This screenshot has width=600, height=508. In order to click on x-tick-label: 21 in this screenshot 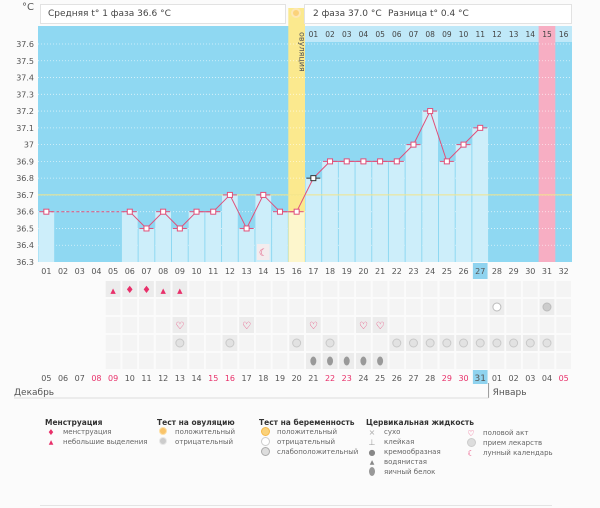, I will do `click(380, 271)`.